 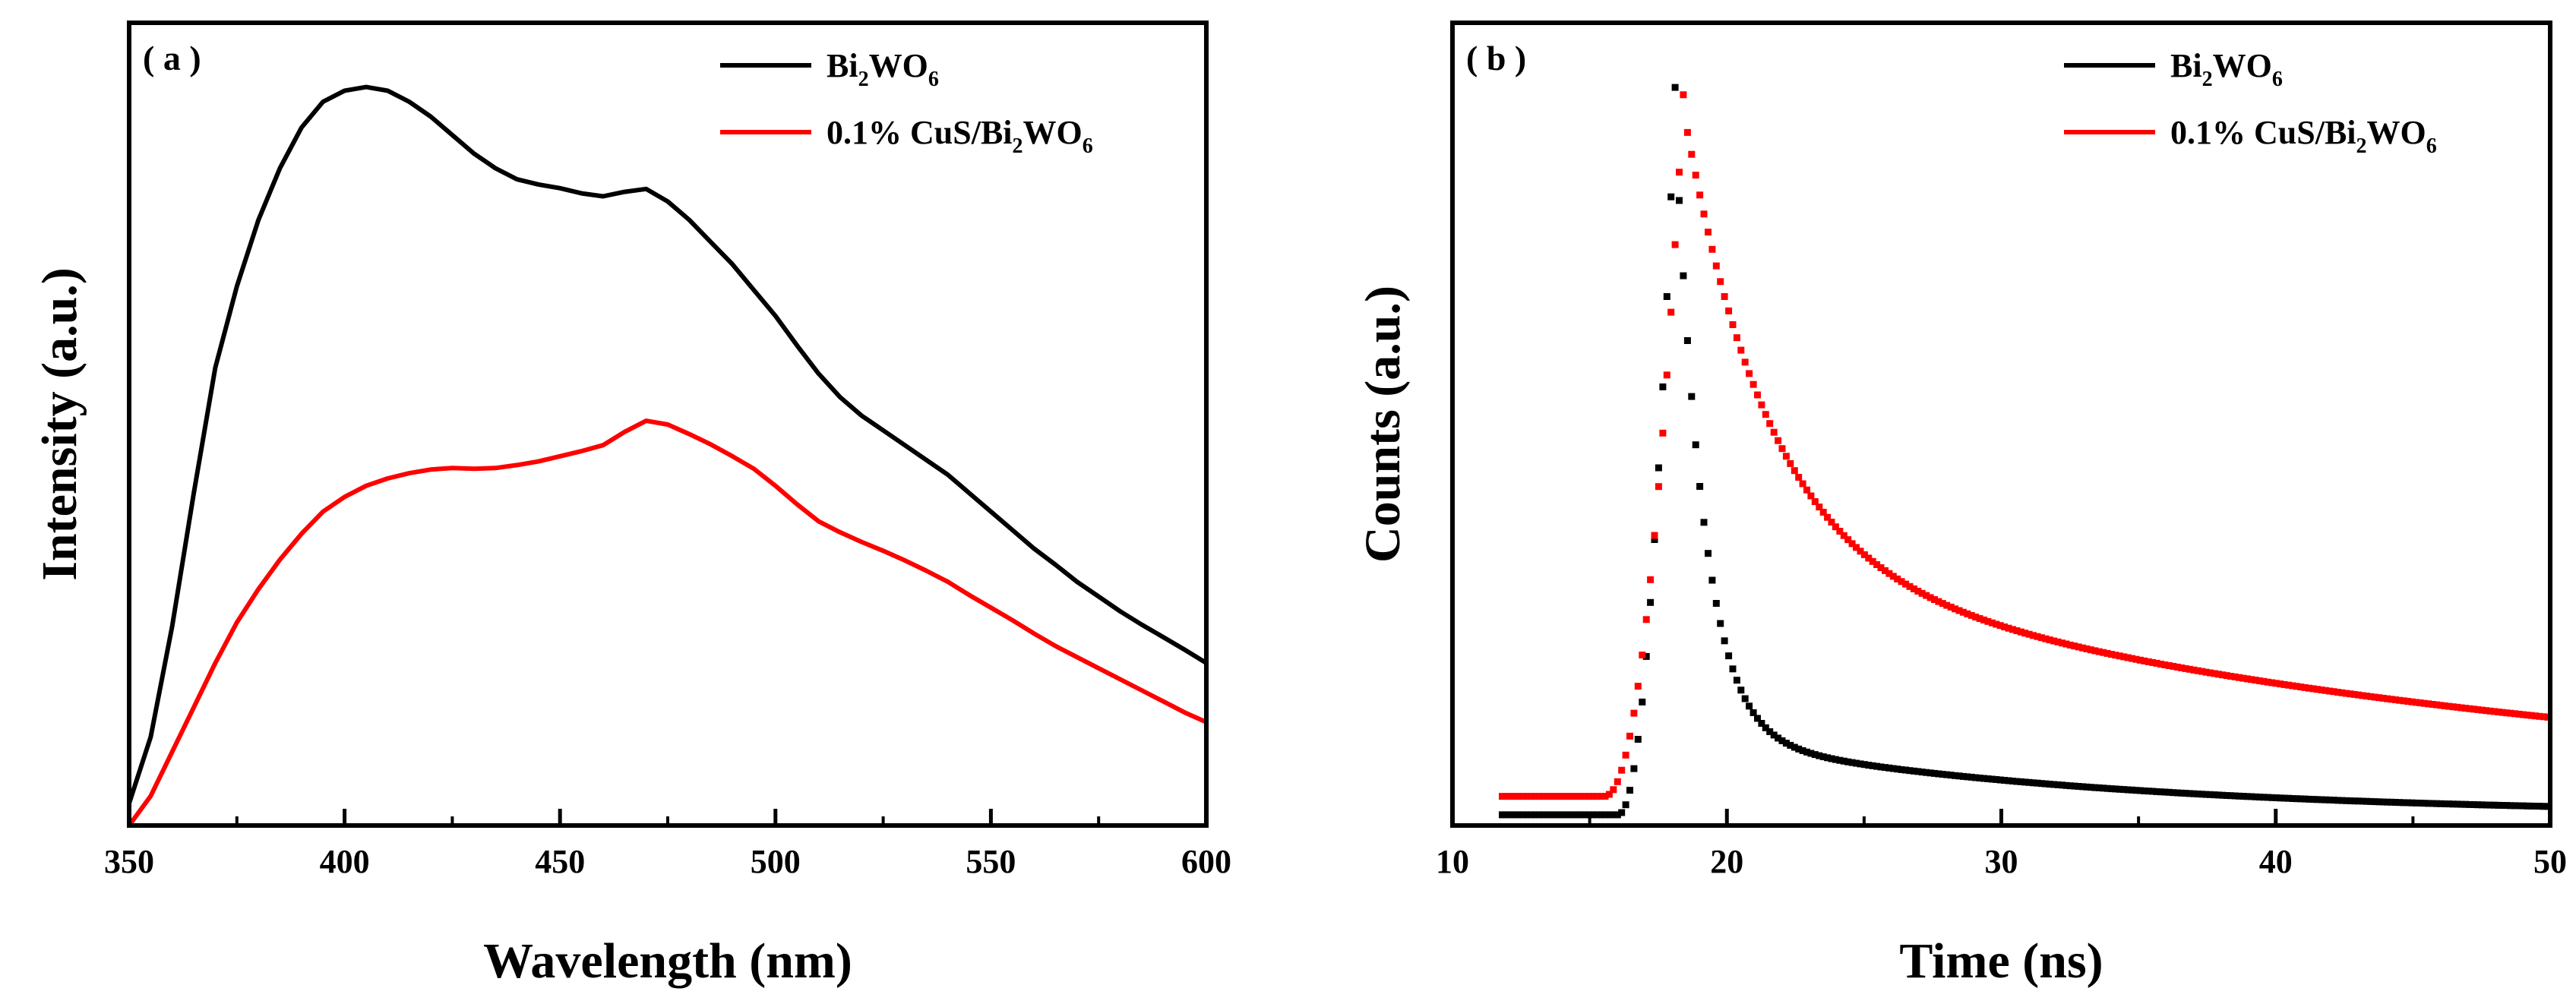 I want to click on panel-b-legend-label: Bi2WO6, so click(x=2226, y=69).